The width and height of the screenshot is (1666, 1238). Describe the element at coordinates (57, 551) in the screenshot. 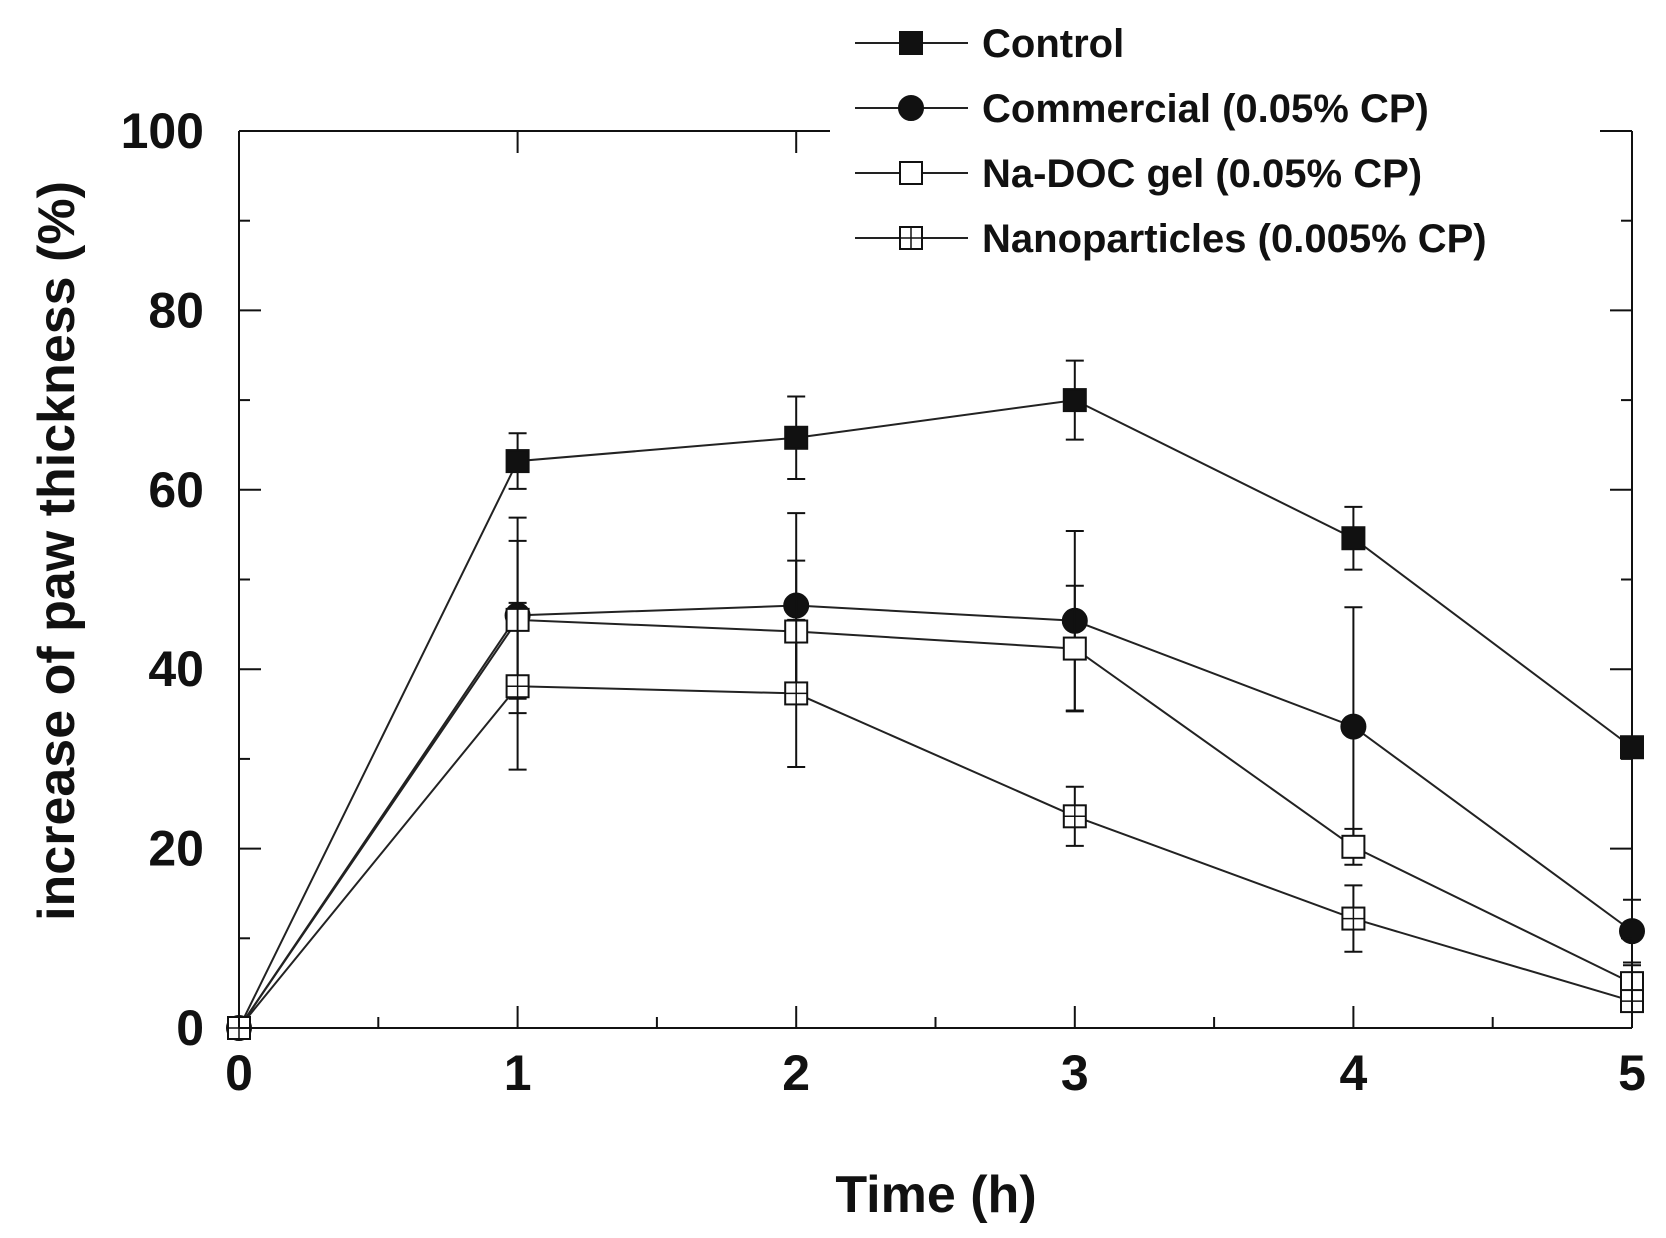

I see `y-axis-title: increase of paw thickness (%)` at that location.